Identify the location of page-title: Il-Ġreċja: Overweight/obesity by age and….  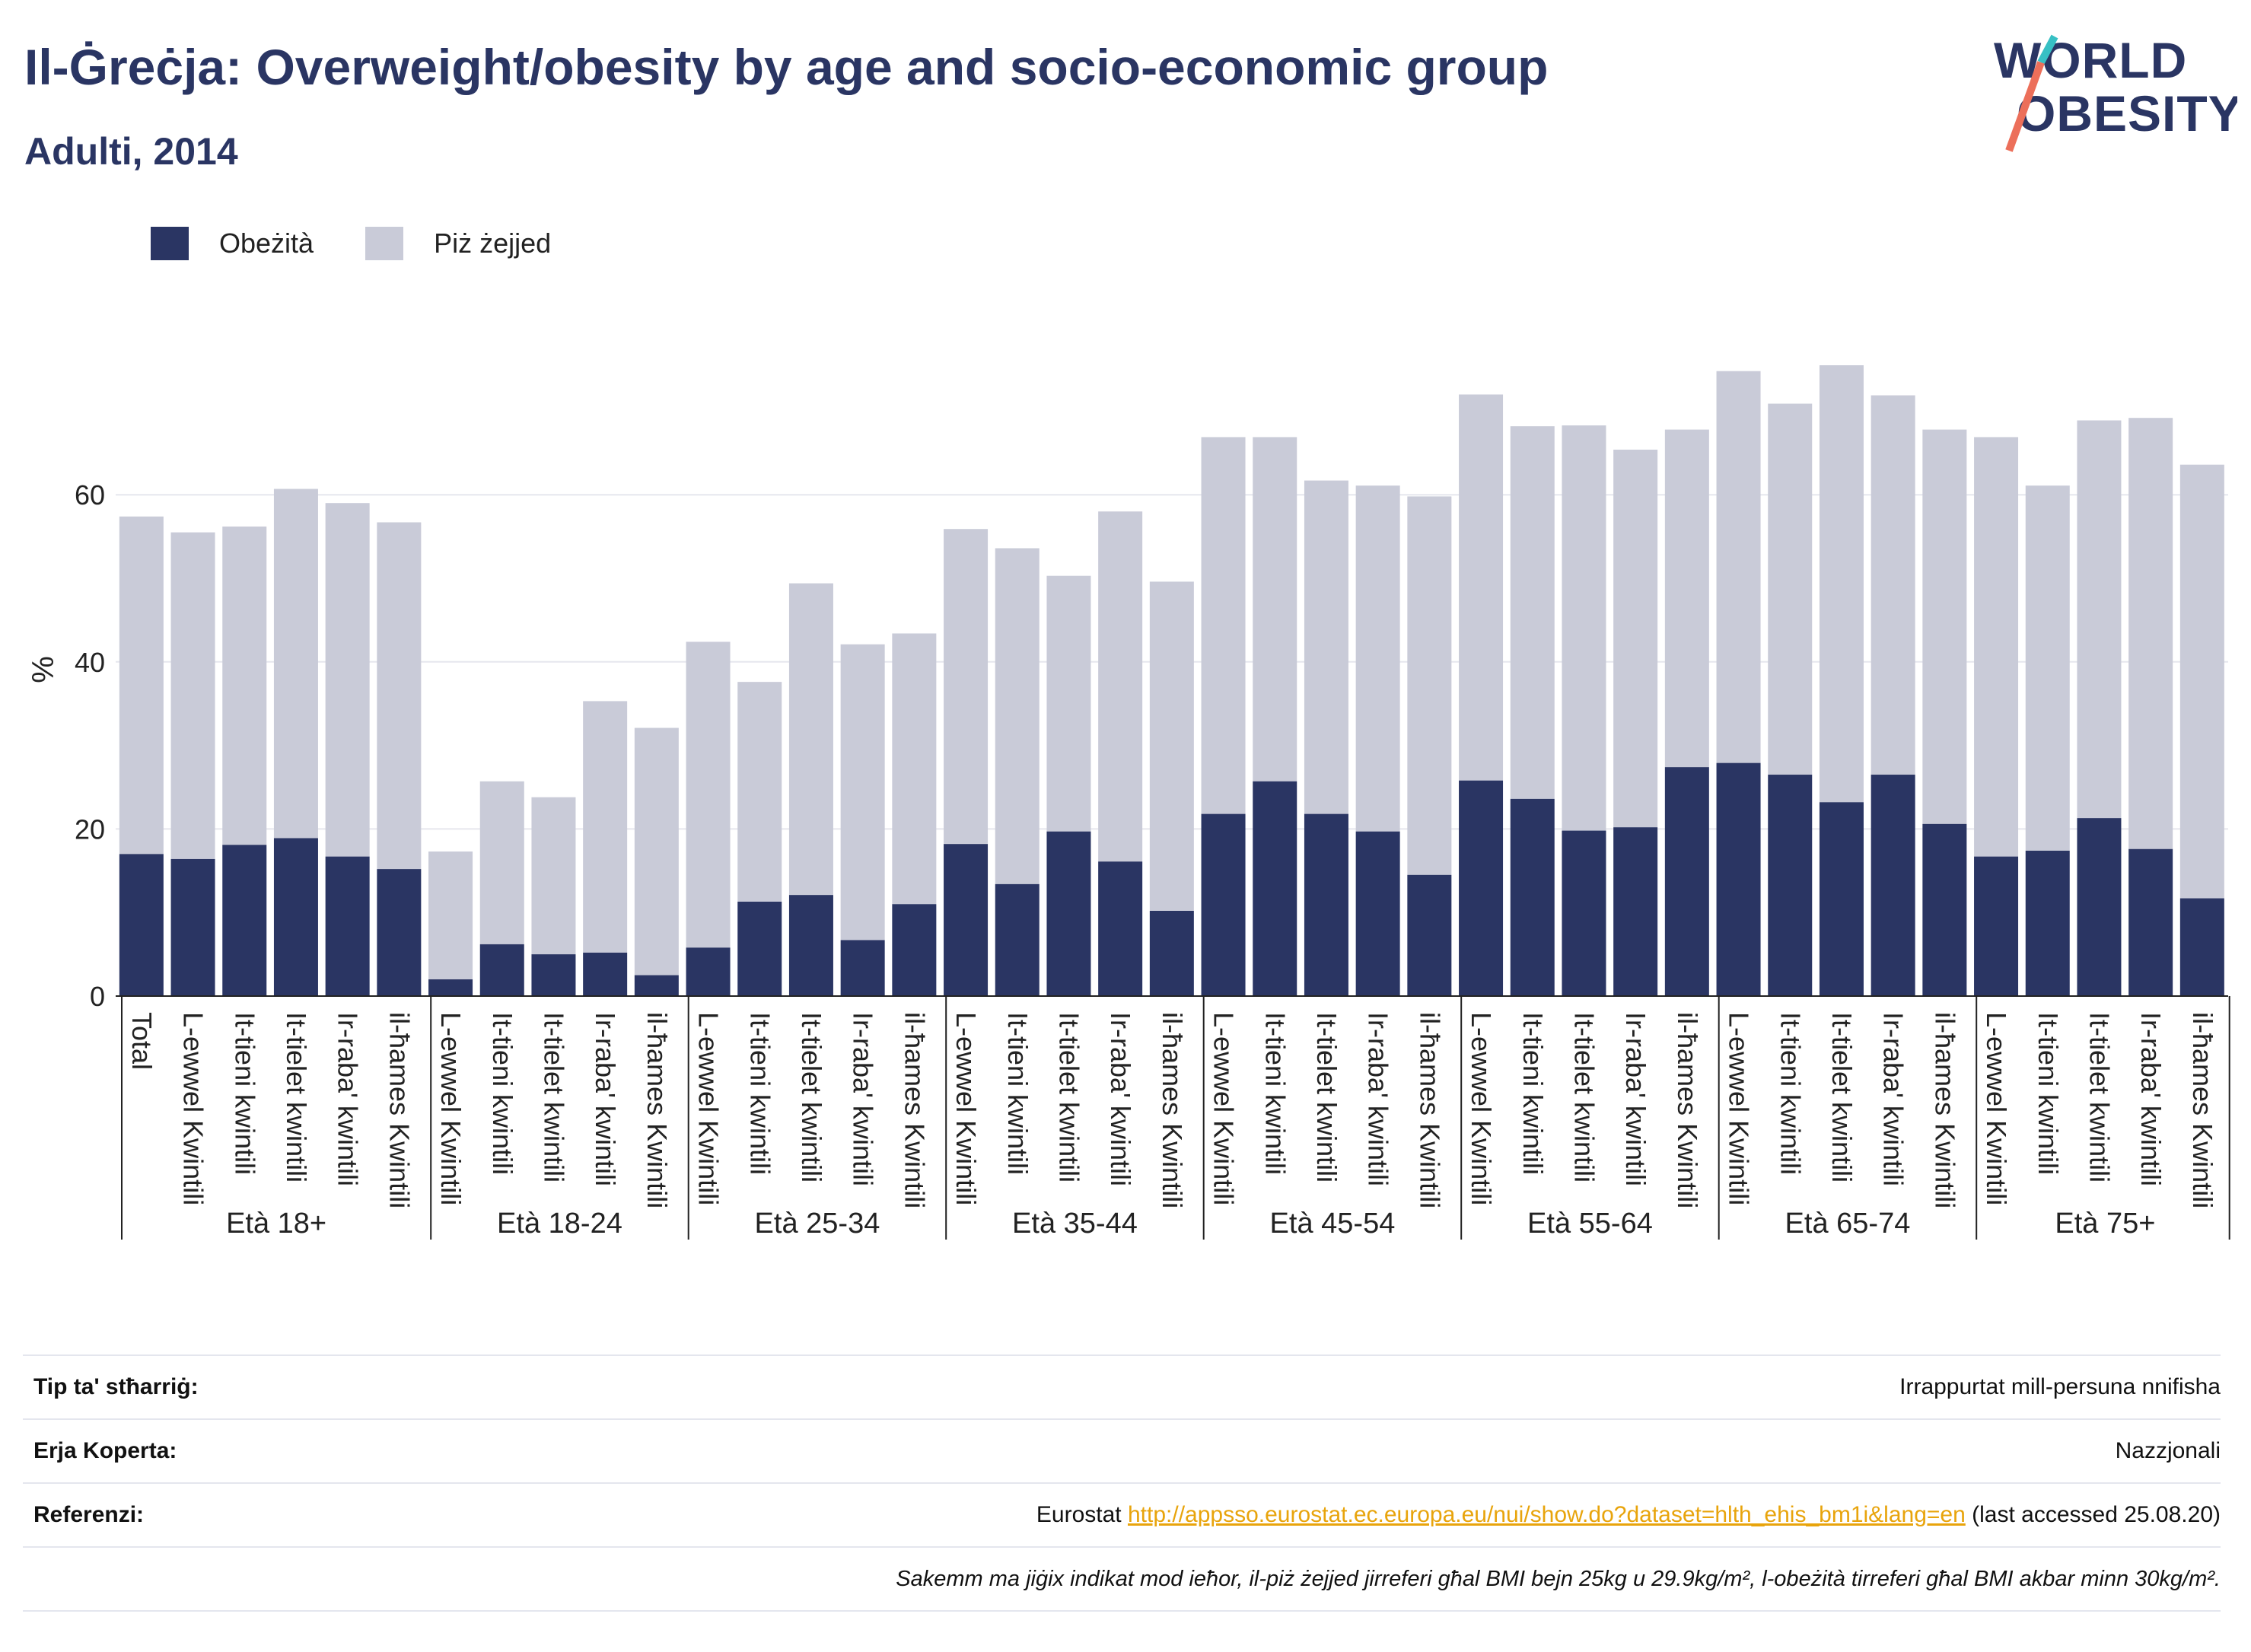
(786, 67).